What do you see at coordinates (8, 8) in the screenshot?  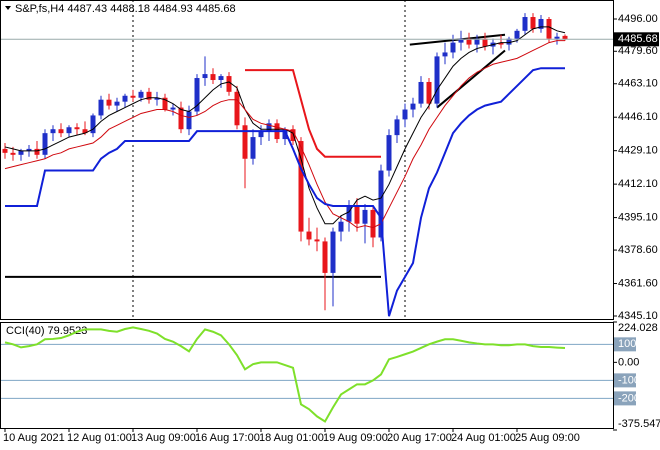 I see `collapse-arrow` at bounding box center [8, 8].